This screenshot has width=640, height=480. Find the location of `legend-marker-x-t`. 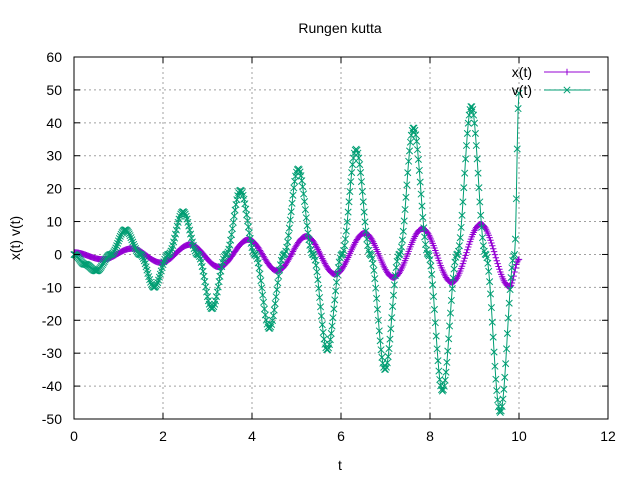

legend-marker-x-t is located at coordinates (567, 72).